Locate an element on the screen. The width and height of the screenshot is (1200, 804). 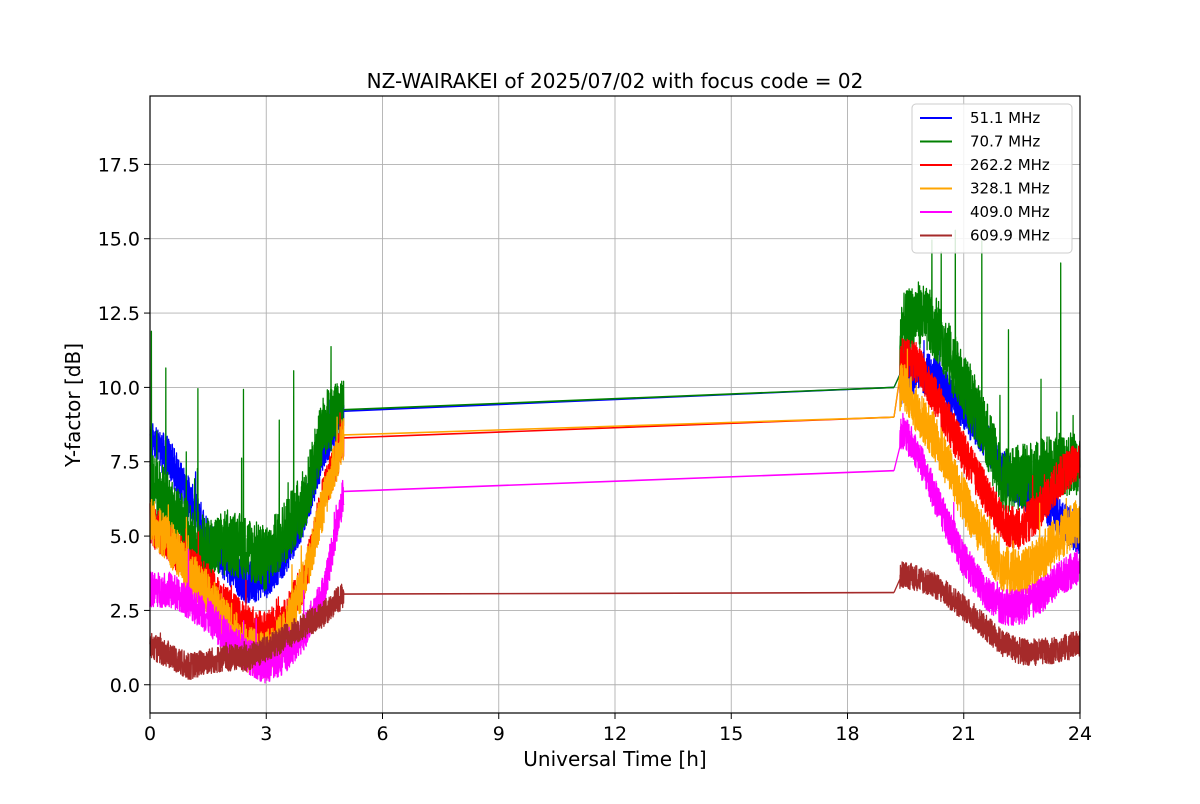
y-tick-label: 17.5 is located at coordinates (119, 165).